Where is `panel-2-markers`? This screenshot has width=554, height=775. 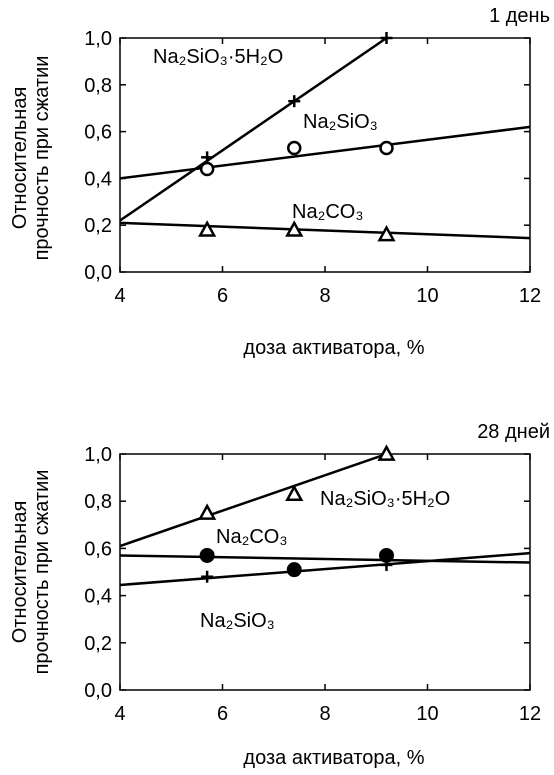
panel-2-markers is located at coordinates (297, 513).